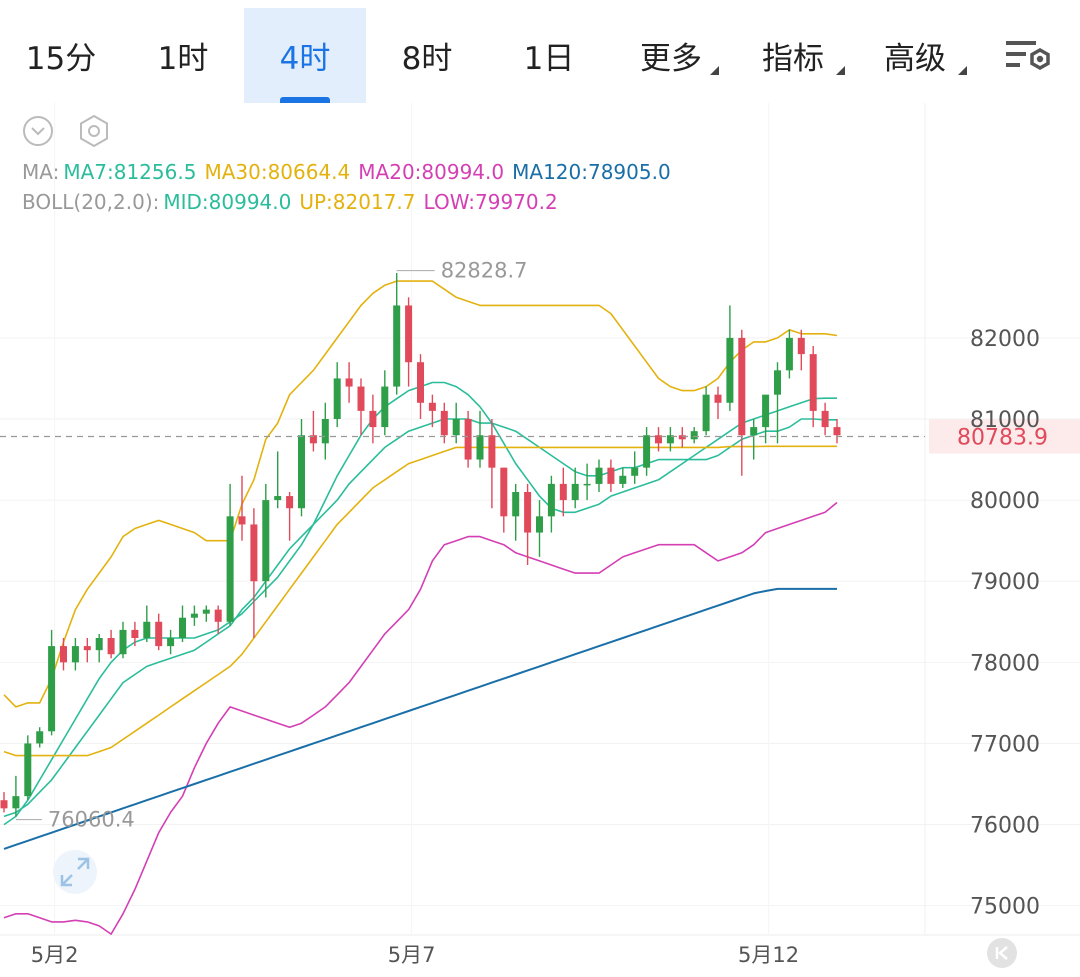 The image size is (1080, 977). I want to click on chevron-down-circle-icon, so click(38, 131).